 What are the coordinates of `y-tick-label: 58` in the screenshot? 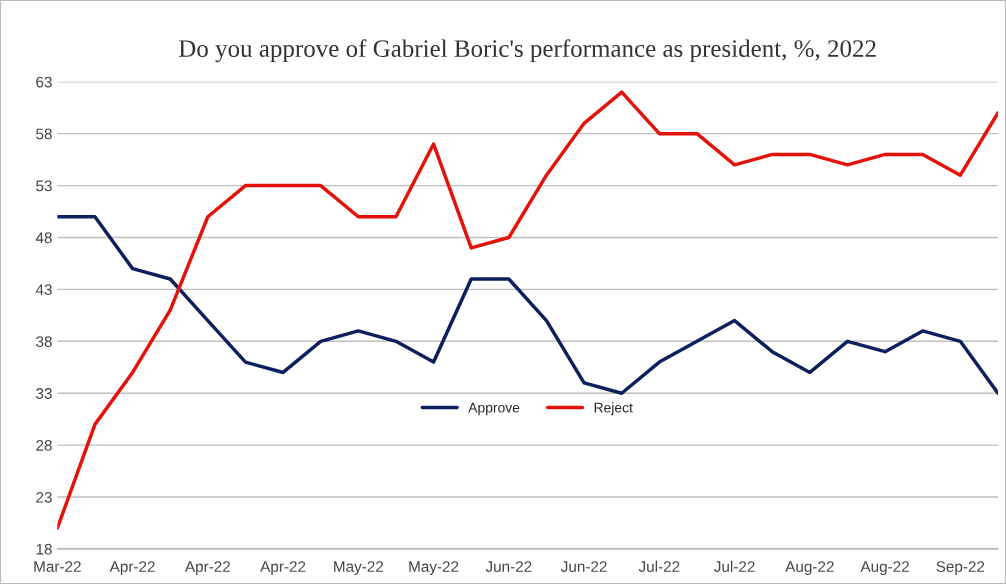 It's located at (44, 134).